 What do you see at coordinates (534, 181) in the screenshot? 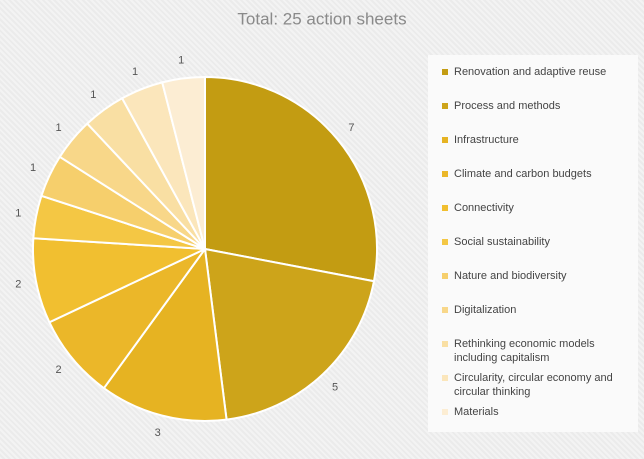
I see `legend-item: Climate and carbon budgets` at bounding box center [534, 181].